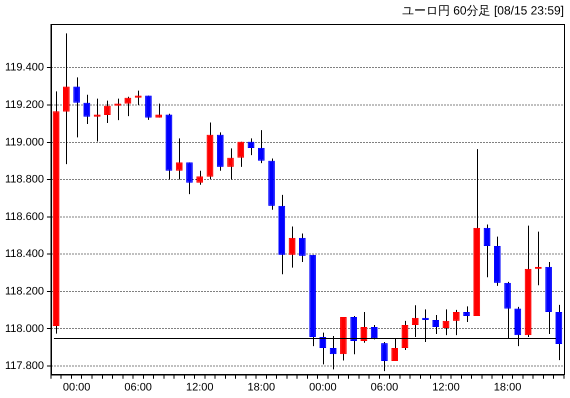 The width and height of the screenshot is (570, 398). Describe the element at coordinates (24, 366) in the screenshot. I see `y-tick-label: 117.800` at that location.